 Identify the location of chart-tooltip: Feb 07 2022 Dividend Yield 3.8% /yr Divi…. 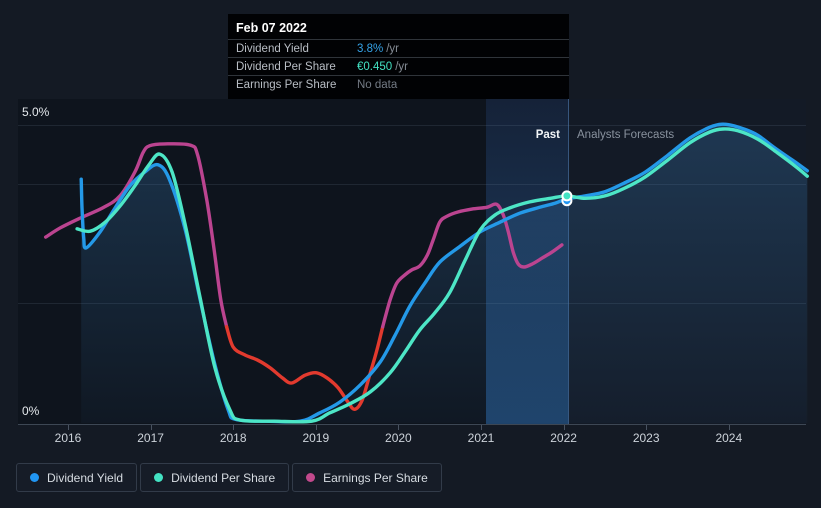
(398, 56).